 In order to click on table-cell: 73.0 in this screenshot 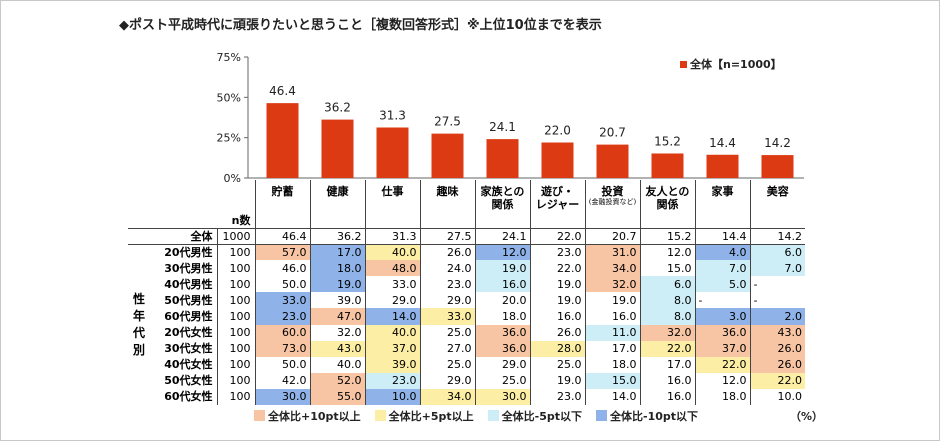, I will do `click(282, 348)`.